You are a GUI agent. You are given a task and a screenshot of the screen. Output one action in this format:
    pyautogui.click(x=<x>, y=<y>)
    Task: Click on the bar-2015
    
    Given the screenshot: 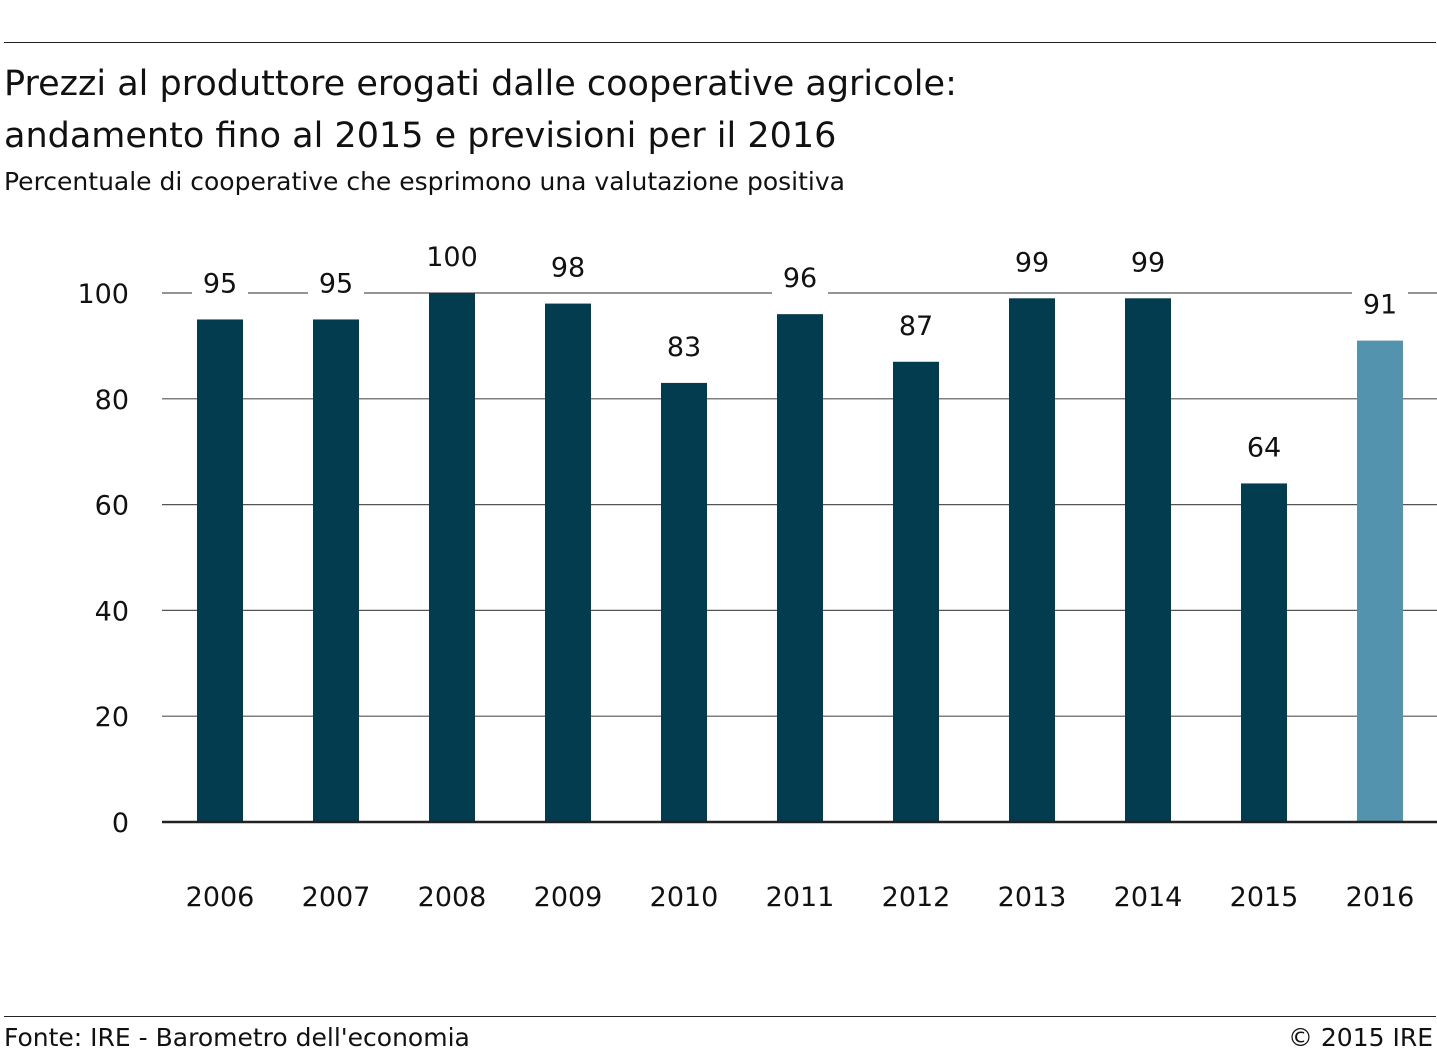 What is the action you would take?
    pyautogui.click(x=1264, y=652)
    